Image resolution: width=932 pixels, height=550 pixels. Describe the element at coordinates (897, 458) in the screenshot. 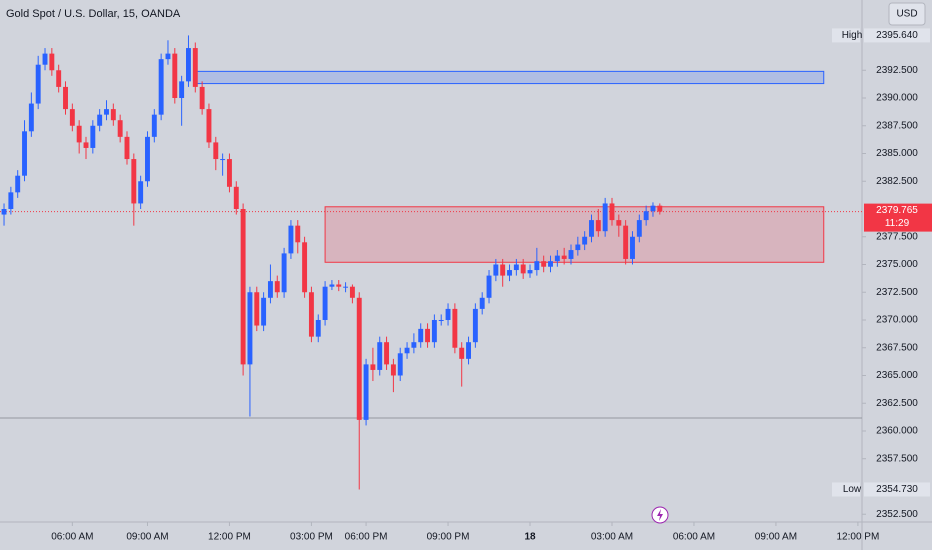

I see `y-tick-label: 2357.500` at that location.